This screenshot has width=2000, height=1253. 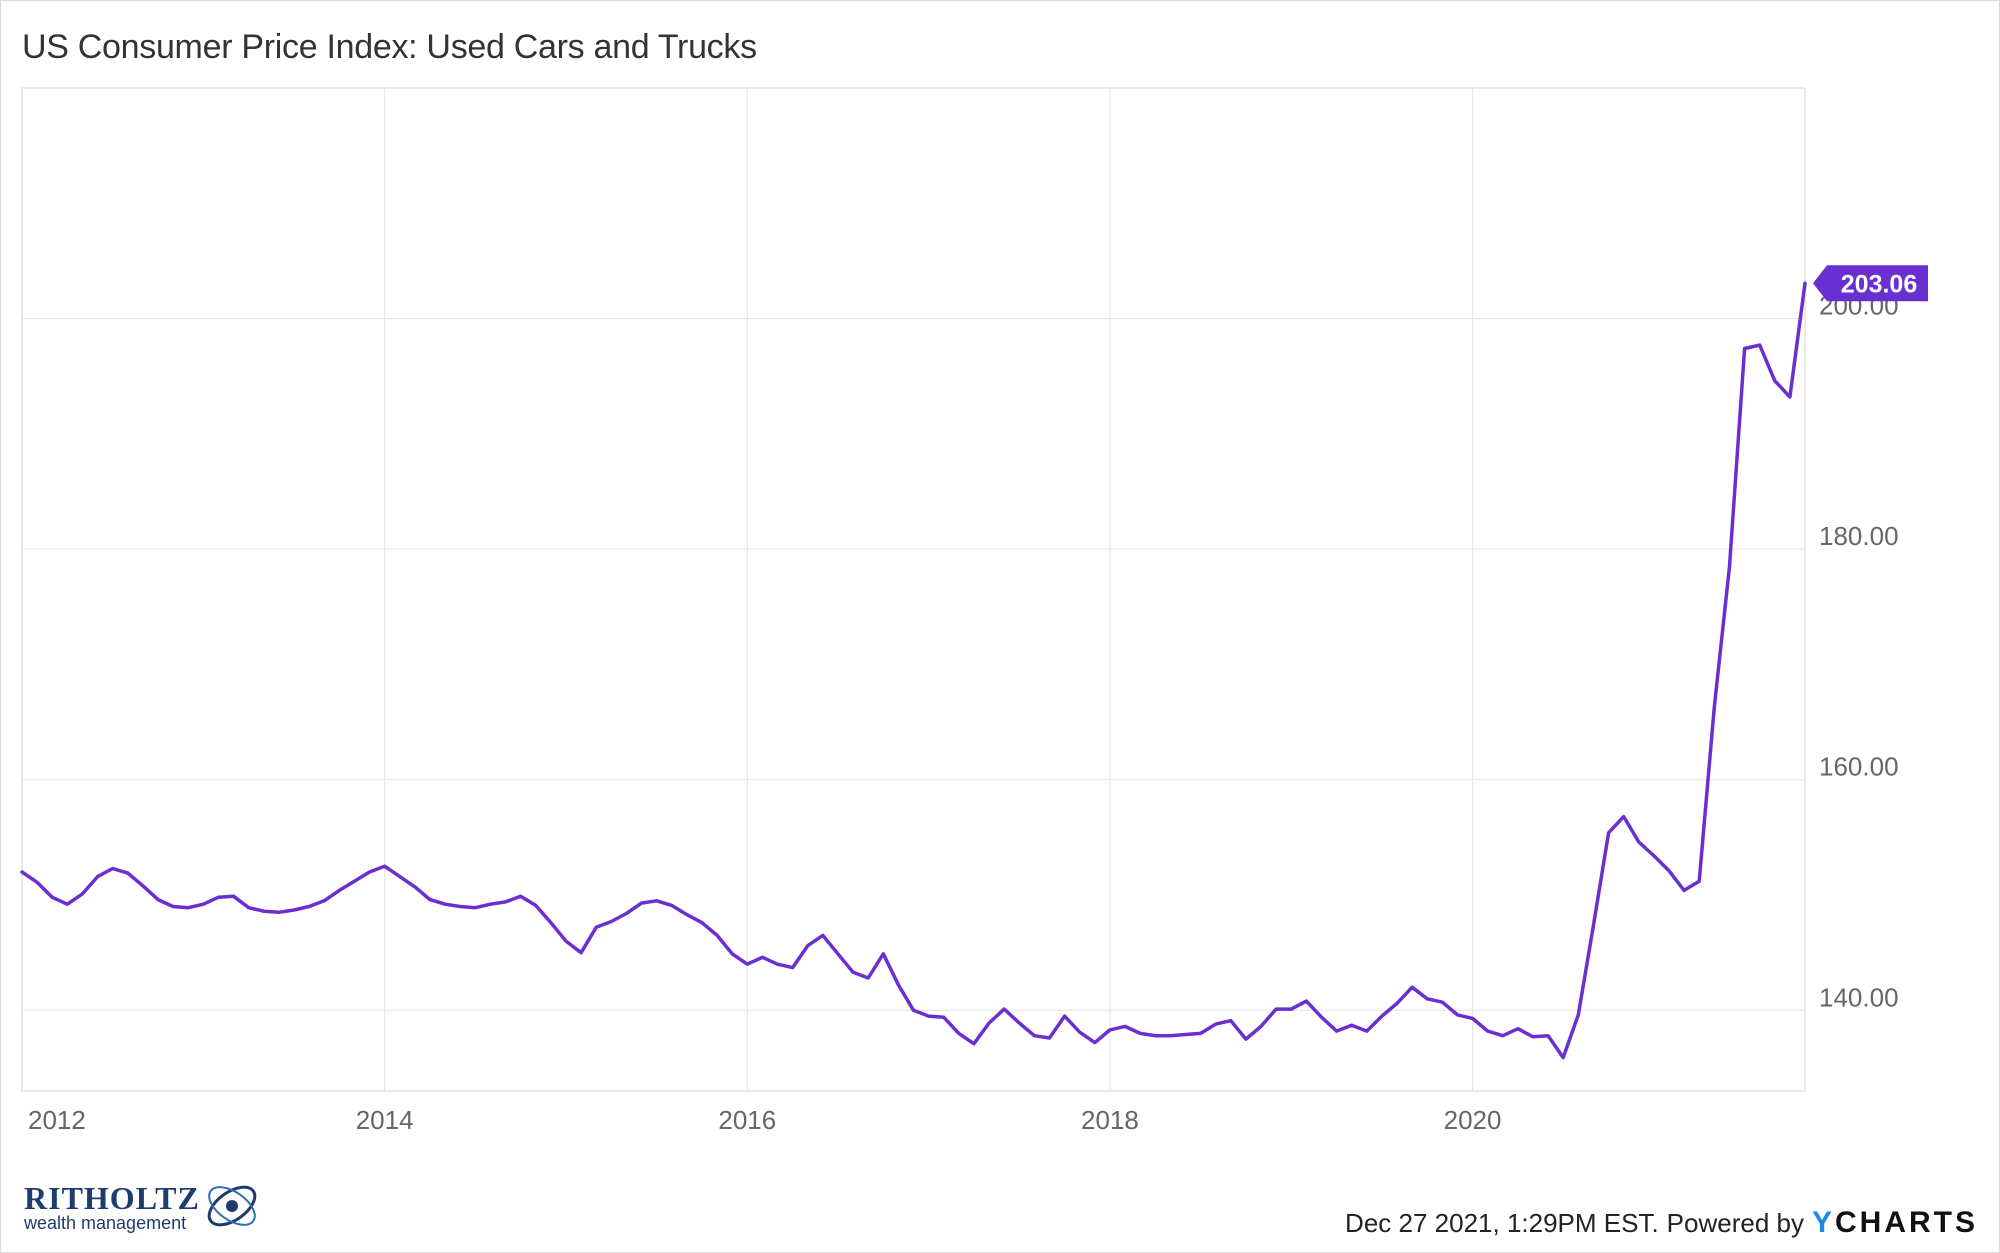 I want to click on logo-wordmark: RITHOLTZ, so click(x=112, y=1198).